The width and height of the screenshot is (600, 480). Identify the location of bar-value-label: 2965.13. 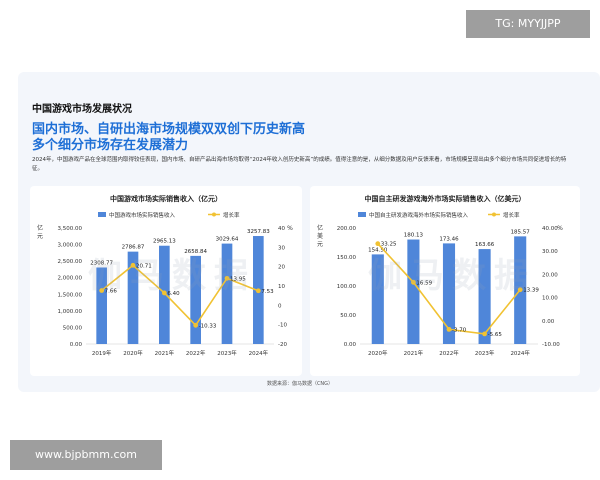
(164, 242).